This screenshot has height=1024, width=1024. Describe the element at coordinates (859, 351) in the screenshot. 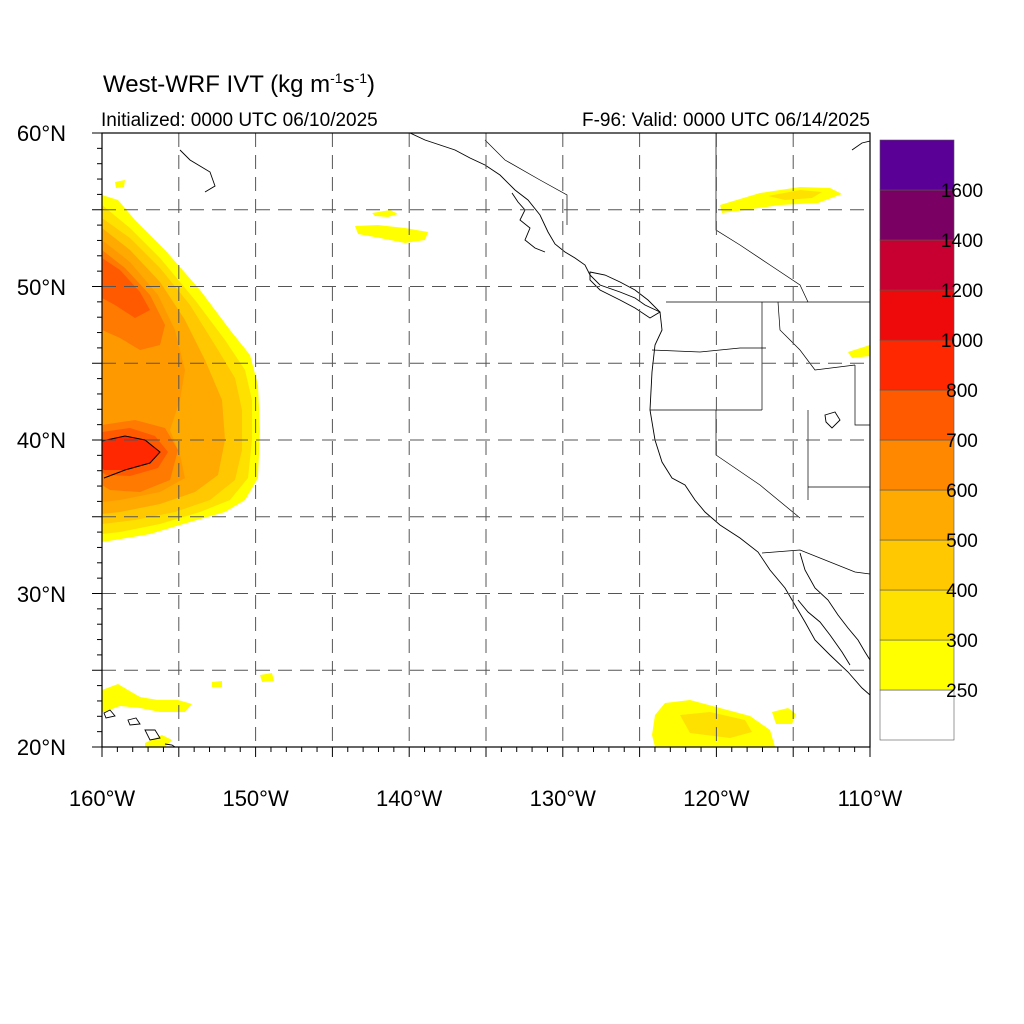

I see `ivt-patch-east-edge` at that location.